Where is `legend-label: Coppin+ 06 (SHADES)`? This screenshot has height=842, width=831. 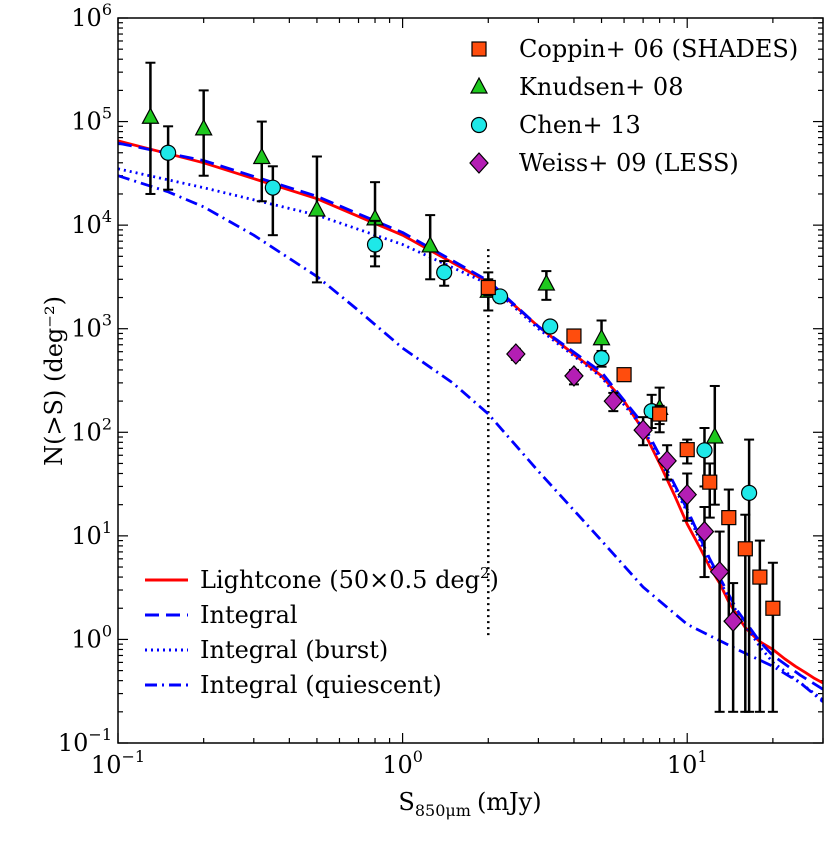 legend-label: Coppin+ 06 (SHADES) is located at coordinates (658, 49).